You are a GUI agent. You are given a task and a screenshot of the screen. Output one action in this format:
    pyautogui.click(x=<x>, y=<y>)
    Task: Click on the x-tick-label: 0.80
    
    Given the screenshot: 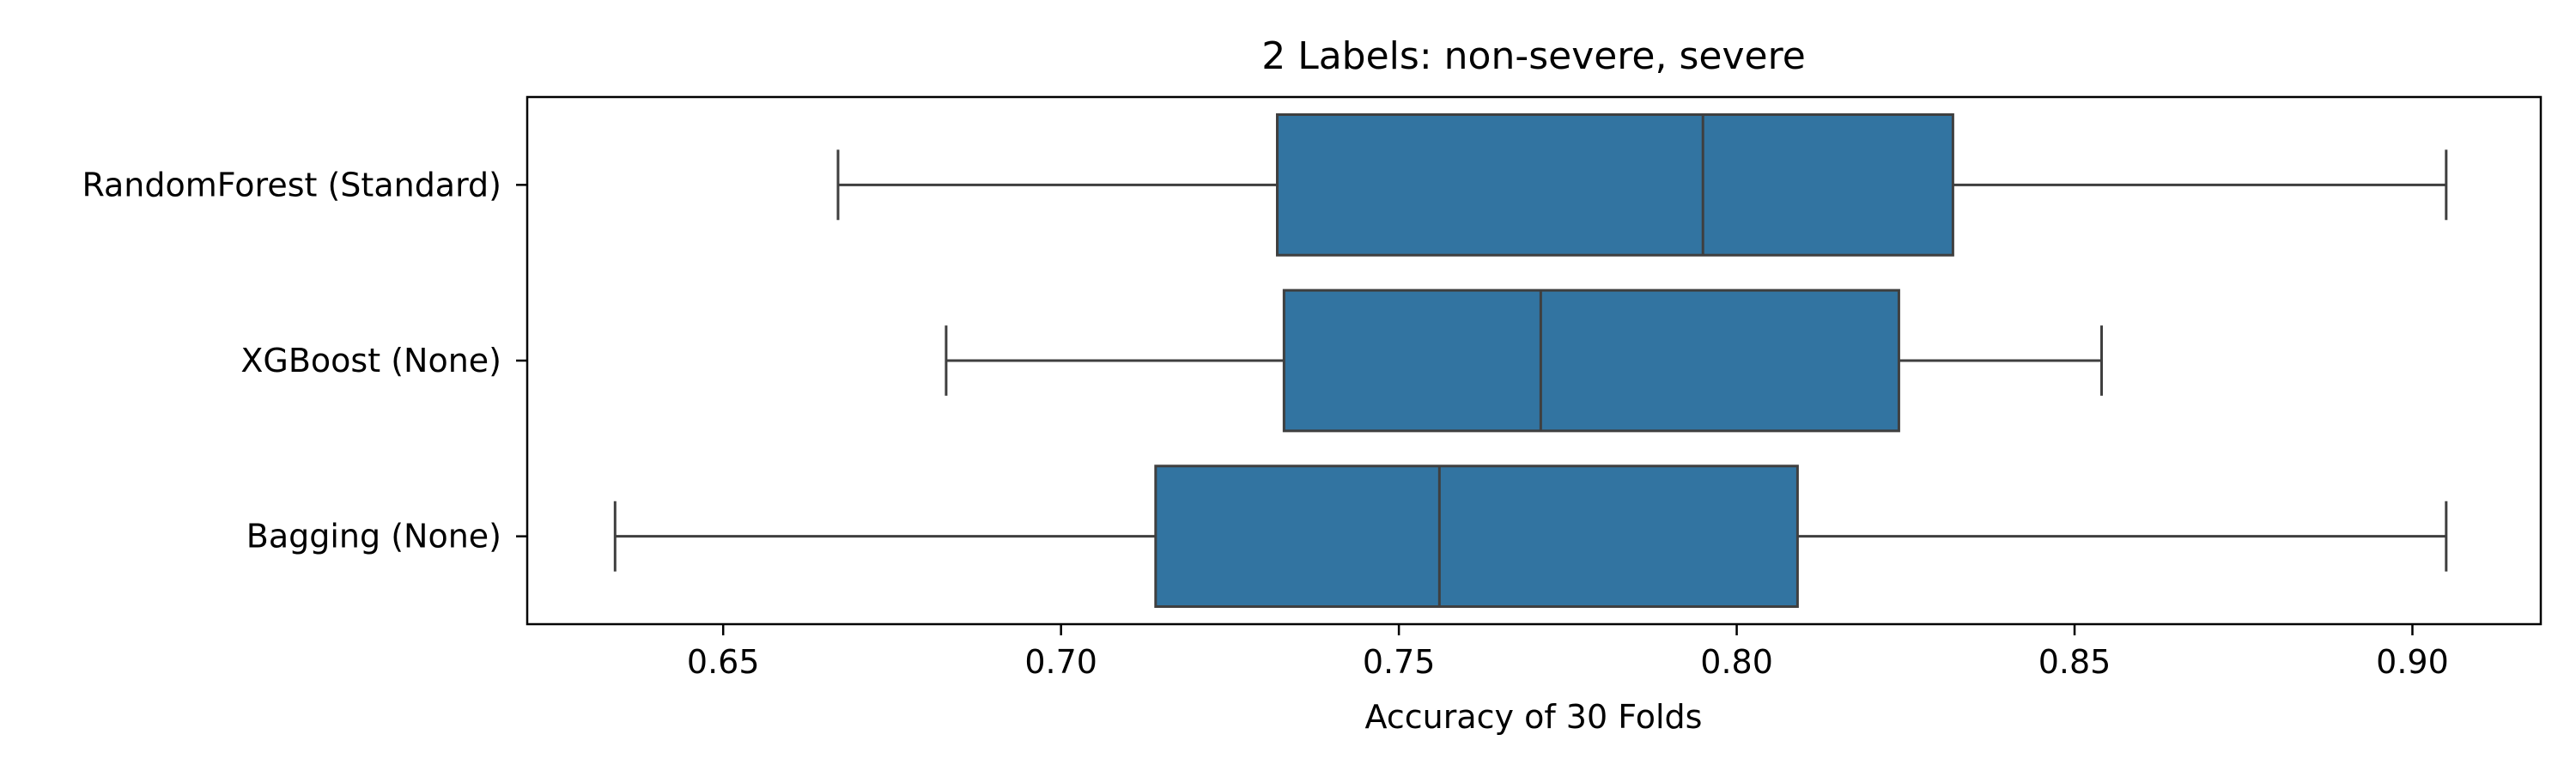 What is the action you would take?
    pyautogui.click(x=1737, y=662)
    